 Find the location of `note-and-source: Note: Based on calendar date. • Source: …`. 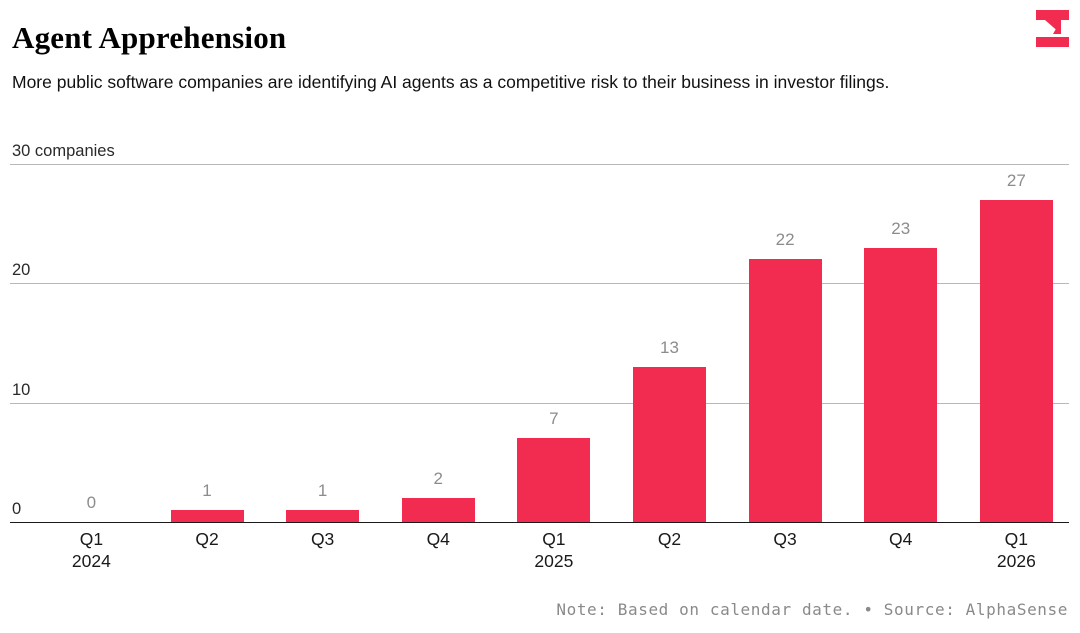

note-and-source: Note: Based on calendar date. • Source: … is located at coordinates (812, 609).